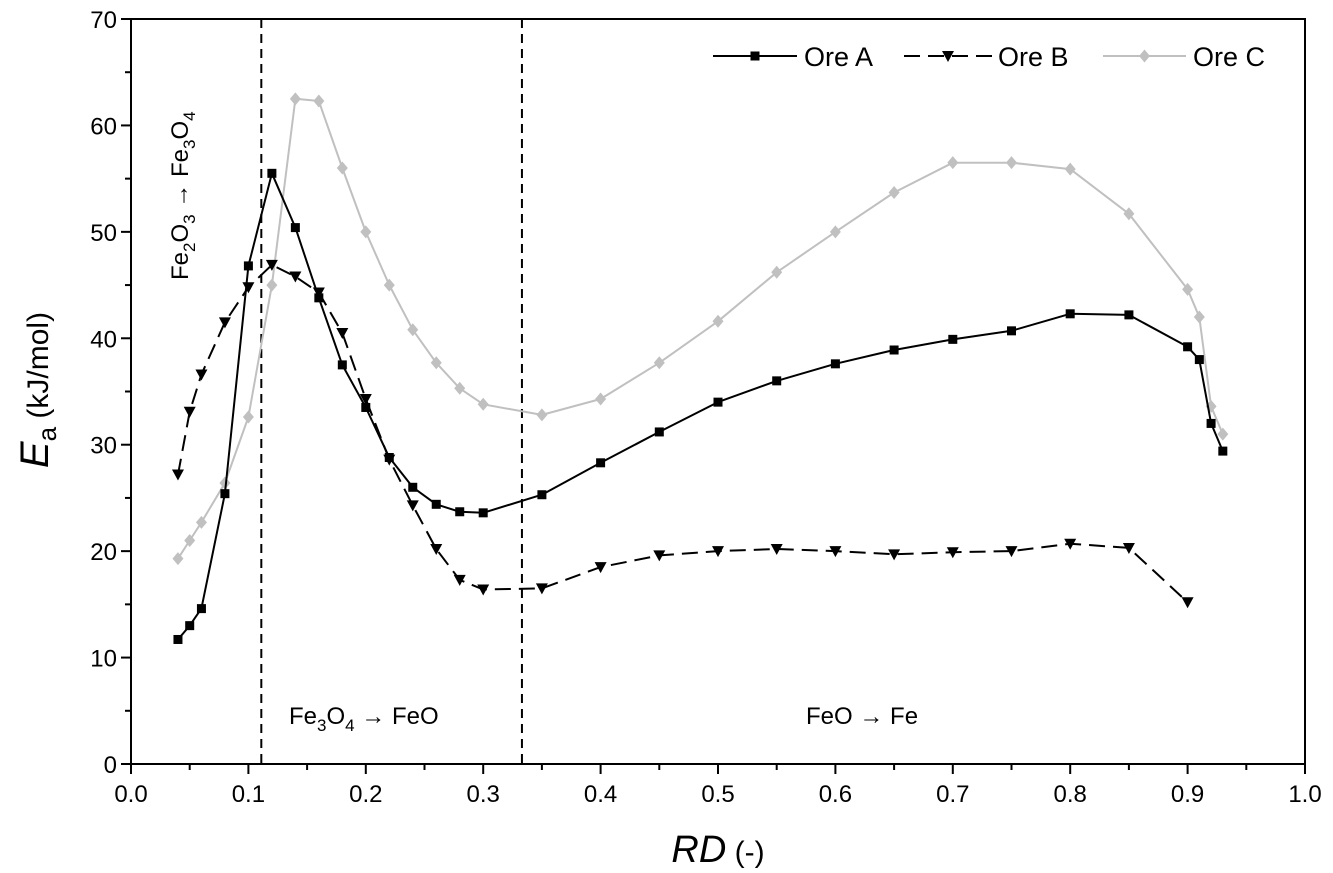  Describe the element at coordinates (365, 794) in the screenshot. I see `x-tick-label: 0.2` at that location.